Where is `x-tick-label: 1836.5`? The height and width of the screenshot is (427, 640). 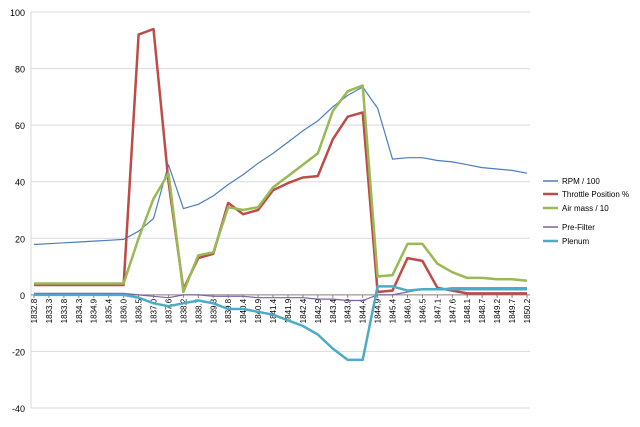
x-tick-label: 1836.5 is located at coordinates (139, 310).